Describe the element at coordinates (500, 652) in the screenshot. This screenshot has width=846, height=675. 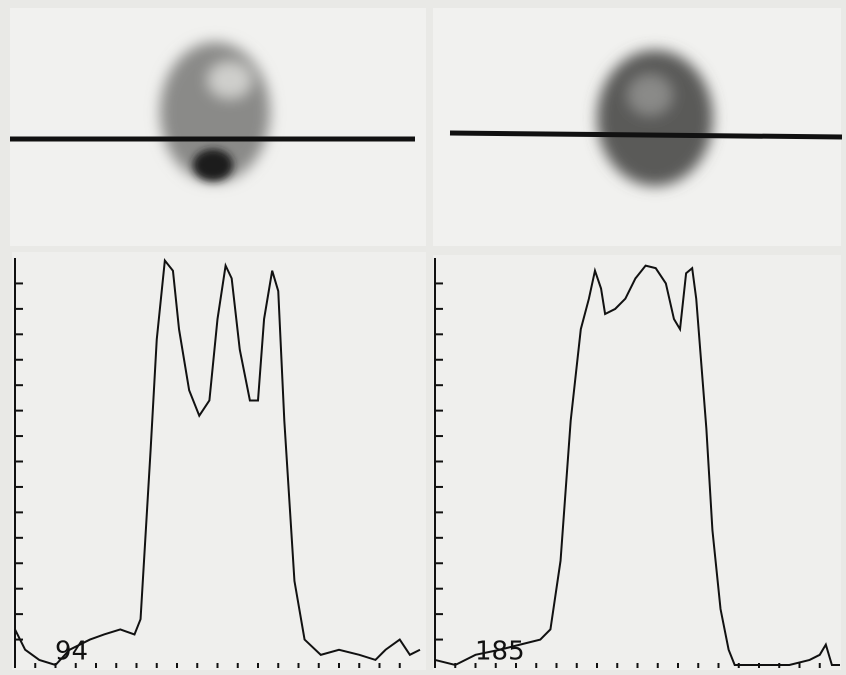
I see `annotation: 185` at that location.